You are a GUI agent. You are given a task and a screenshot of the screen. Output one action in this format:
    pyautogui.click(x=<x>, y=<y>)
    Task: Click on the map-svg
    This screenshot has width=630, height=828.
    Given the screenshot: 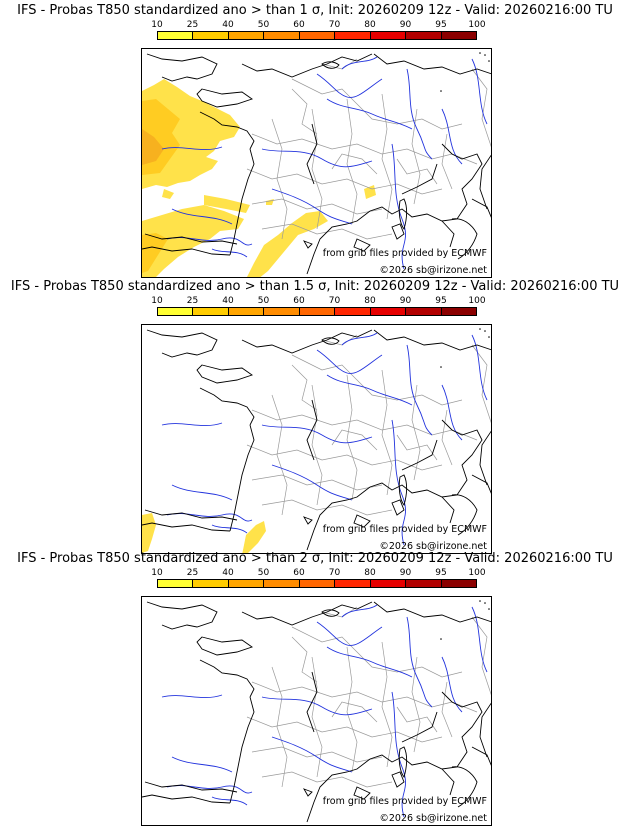 What is the action you would take?
    pyautogui.click(x=316, y=711)
    